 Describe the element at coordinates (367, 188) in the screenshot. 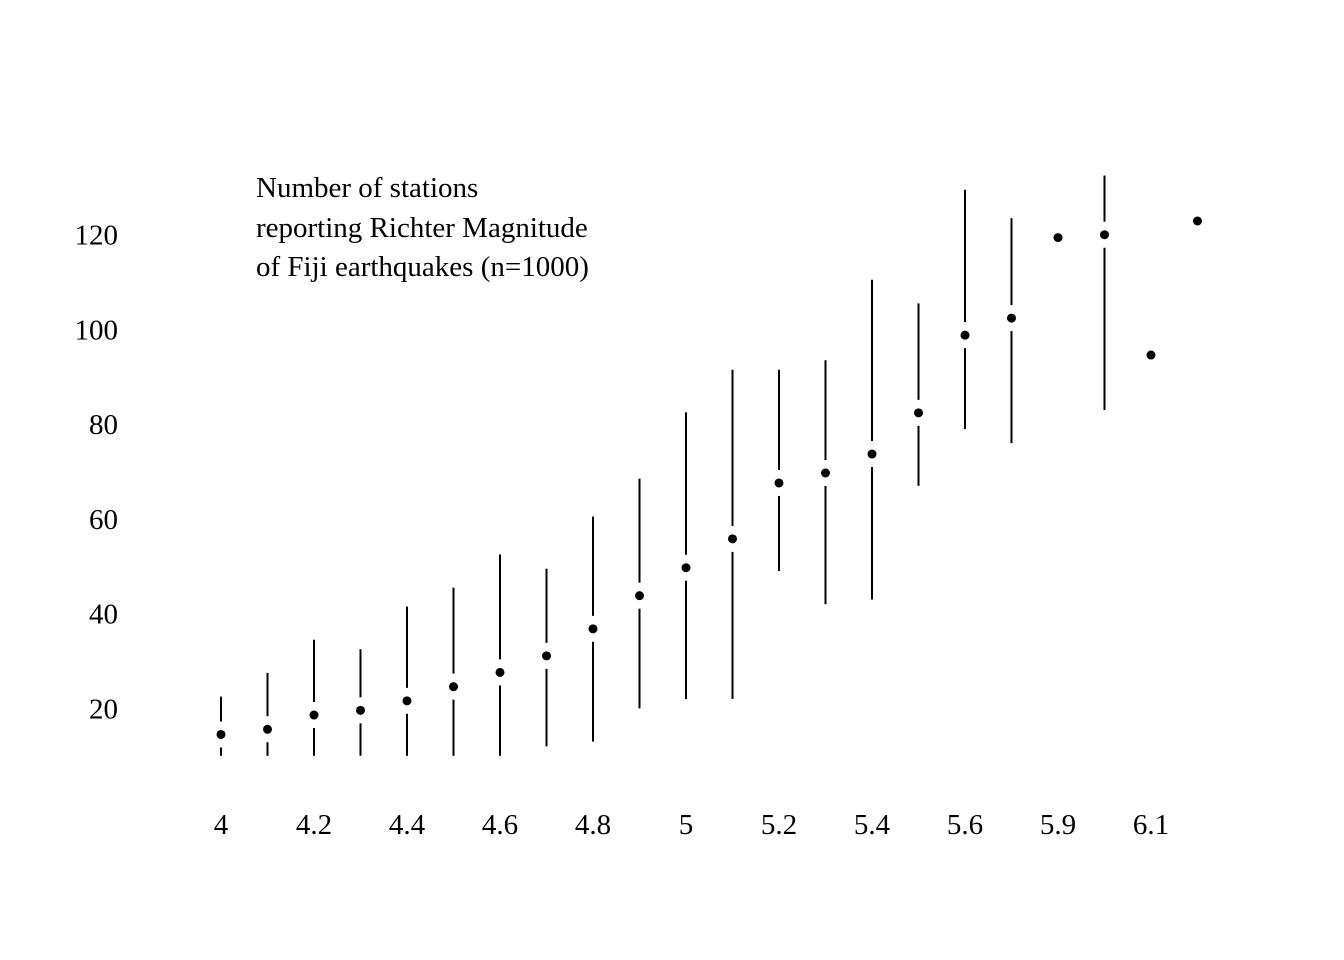

I see `annotation-line-1: Number of stations` at that location.